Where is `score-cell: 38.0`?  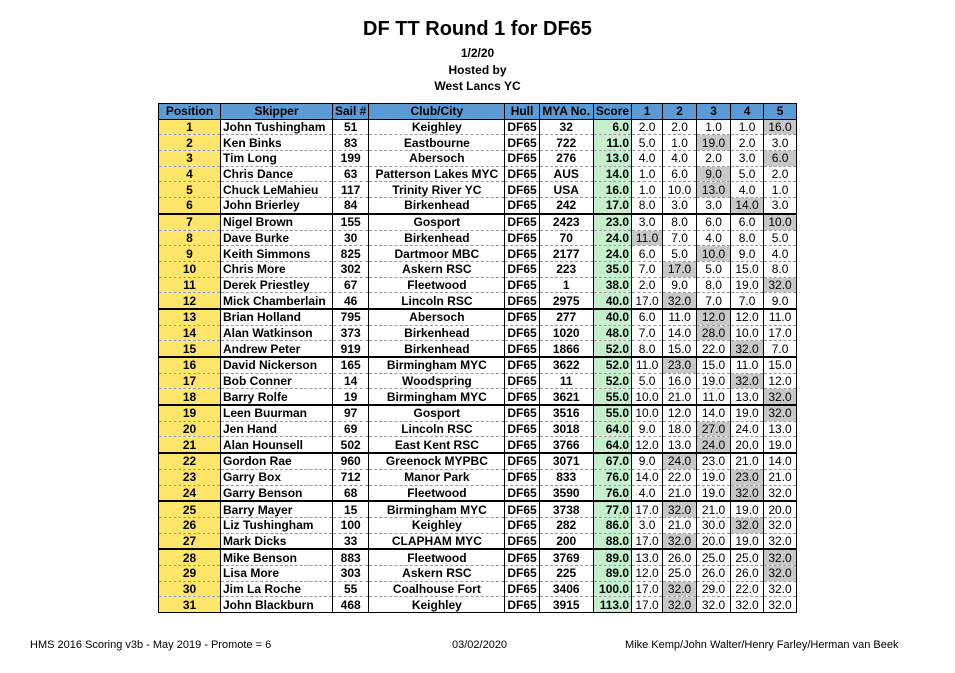 score-cell: 38.0 is located at coordinates (612, 285).